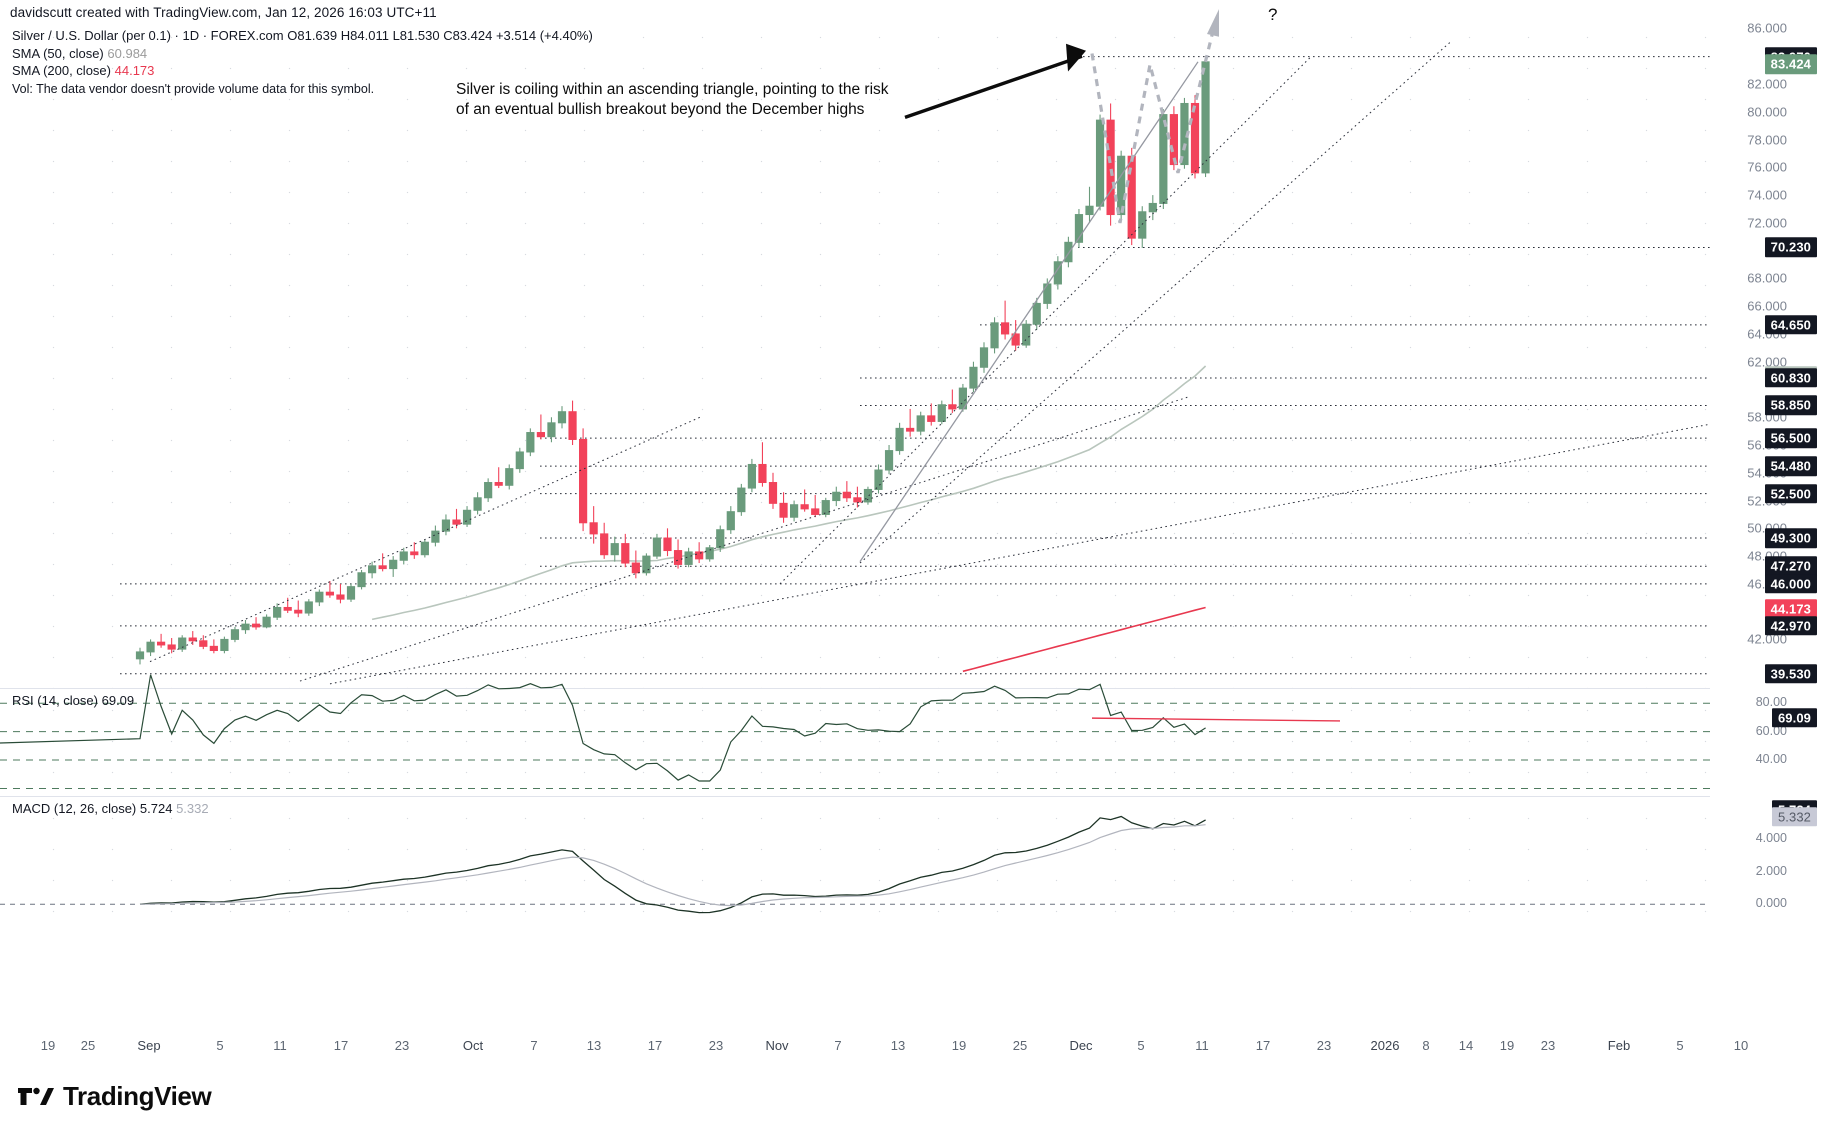 This screenshot has height=1126, width=1835. What do you see at coordinates (544, 35) in the screenshot?
I see `legend-change: +3.514 (+4.40%)` at bounding box center [544, 35].